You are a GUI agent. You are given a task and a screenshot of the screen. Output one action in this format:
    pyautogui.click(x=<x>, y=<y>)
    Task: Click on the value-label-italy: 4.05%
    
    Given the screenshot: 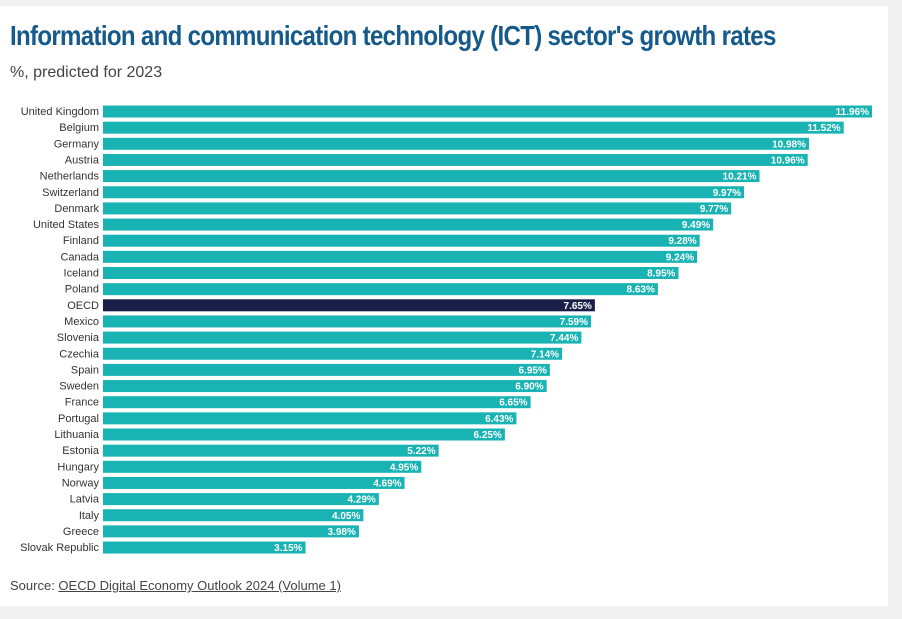 What is the action you would take?
    pyautogui.click(x=346, y=516)
    